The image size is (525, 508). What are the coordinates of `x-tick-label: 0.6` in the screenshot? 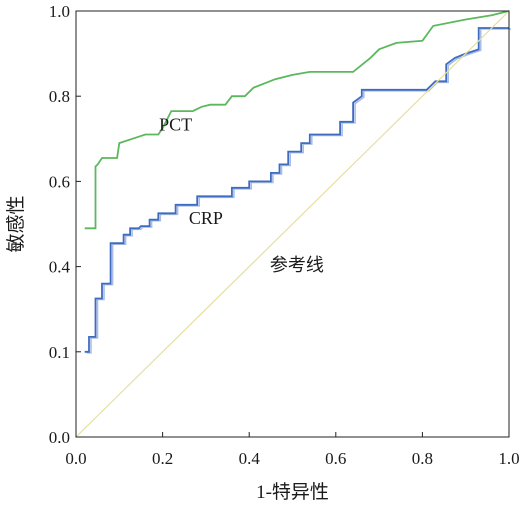 It's located at (335, 458).